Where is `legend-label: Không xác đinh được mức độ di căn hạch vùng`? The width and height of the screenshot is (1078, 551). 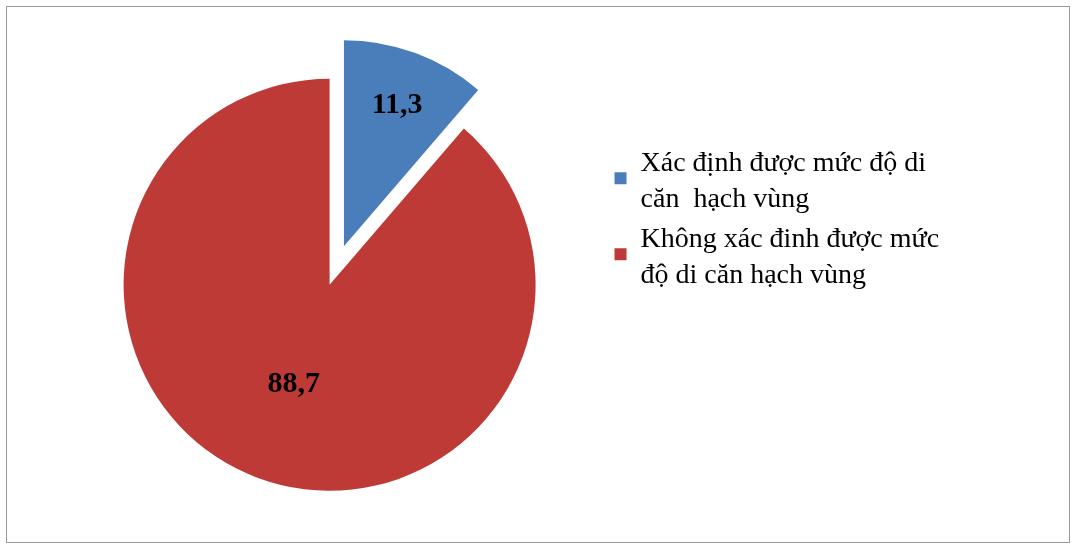 legend-label: Không xác đinh được mức độ di căn hạch vùng is located at coordinates (790, 255).